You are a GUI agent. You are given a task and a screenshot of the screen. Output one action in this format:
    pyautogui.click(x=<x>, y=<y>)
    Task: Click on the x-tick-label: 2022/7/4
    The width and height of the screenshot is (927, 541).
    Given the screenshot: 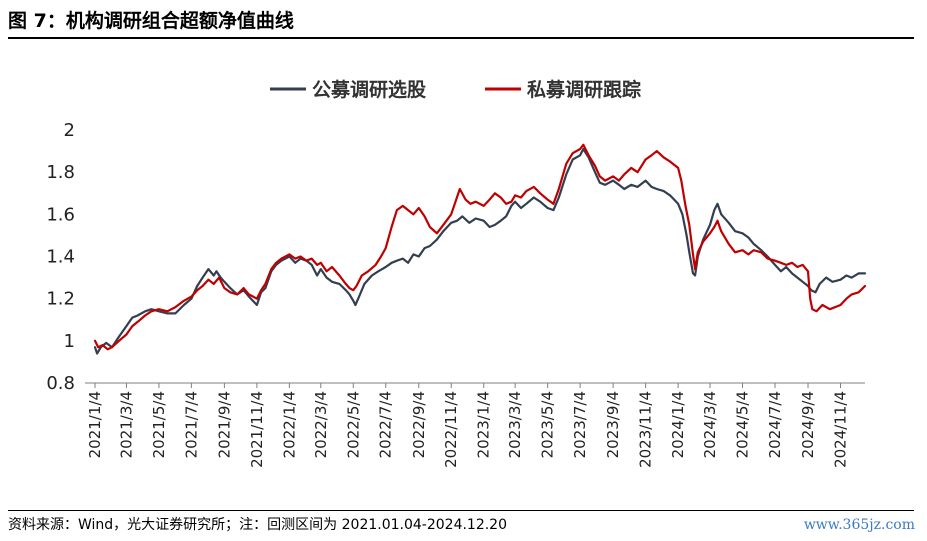 What is the action you would take?
    pyautogui.click(x=386, y=424)
    